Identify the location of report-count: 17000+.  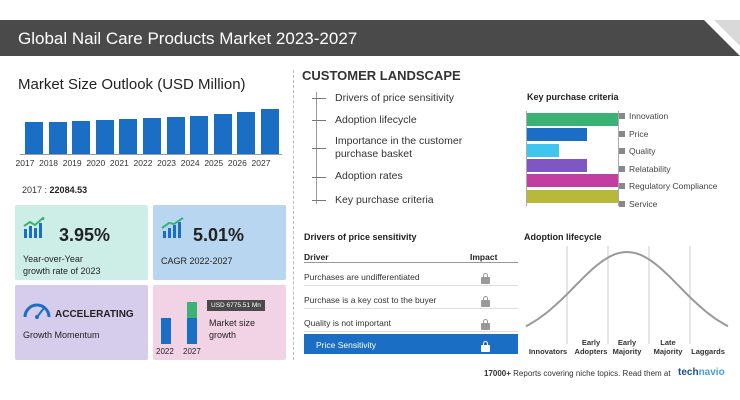
(497, 373).